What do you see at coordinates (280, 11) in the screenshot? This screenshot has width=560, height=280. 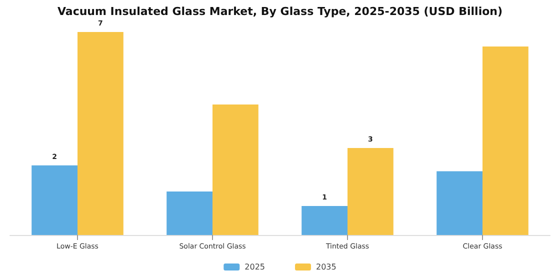 I see `chart-title: Vacuum Insulated Glass Market, By Glass Type, 2025-2035 (USD Billion)` at bounding box center [280, 11].